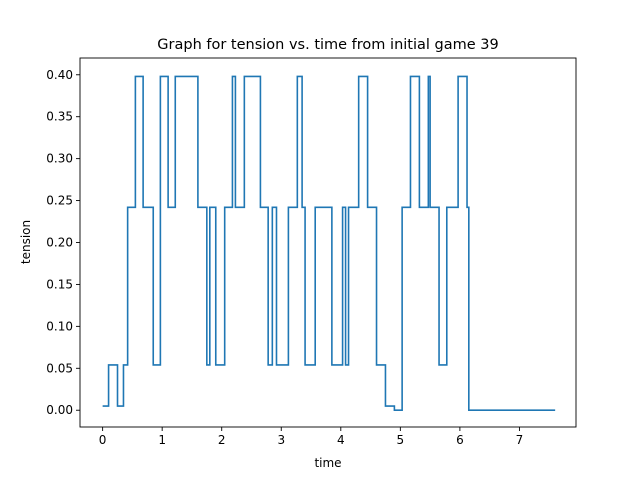  Describe the element at coordinates (59, 368) in the screenshot. I see `y-tick-label: 0.05` at that location.